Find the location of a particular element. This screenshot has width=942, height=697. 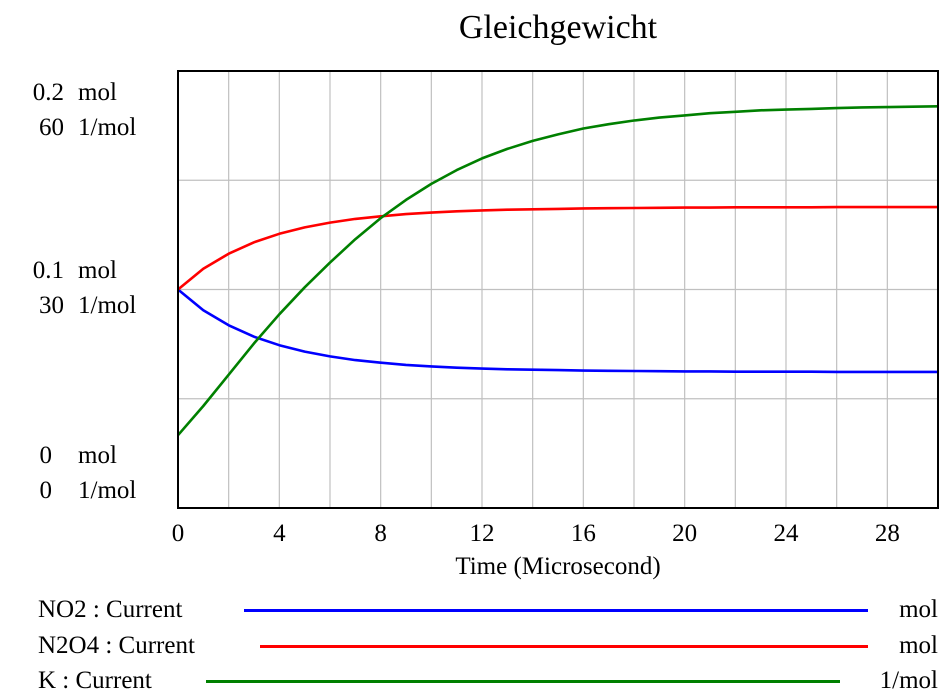

y-tick-value: 30 is located at coordinates (51, 305).